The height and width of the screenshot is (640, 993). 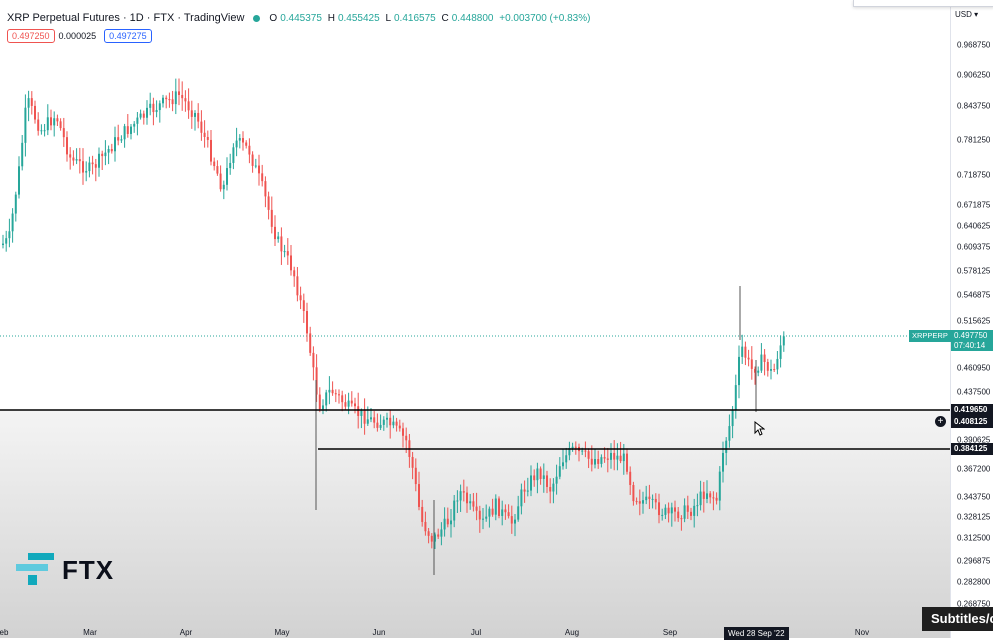 What do you see at coordinates (923, 3) in the screenshot?
I see `top-menu-popup` at bounding box center [923, 3].